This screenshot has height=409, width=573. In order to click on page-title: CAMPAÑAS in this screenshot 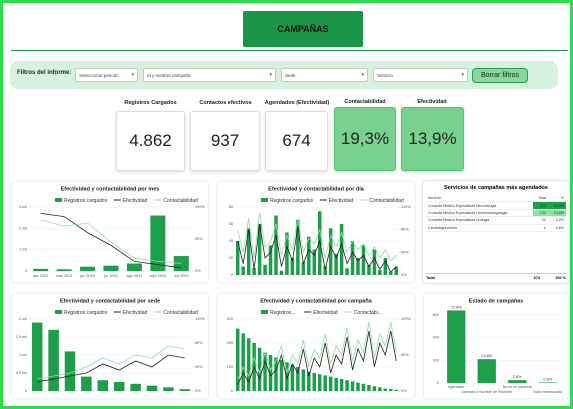, I will do `click(303, 29)`.